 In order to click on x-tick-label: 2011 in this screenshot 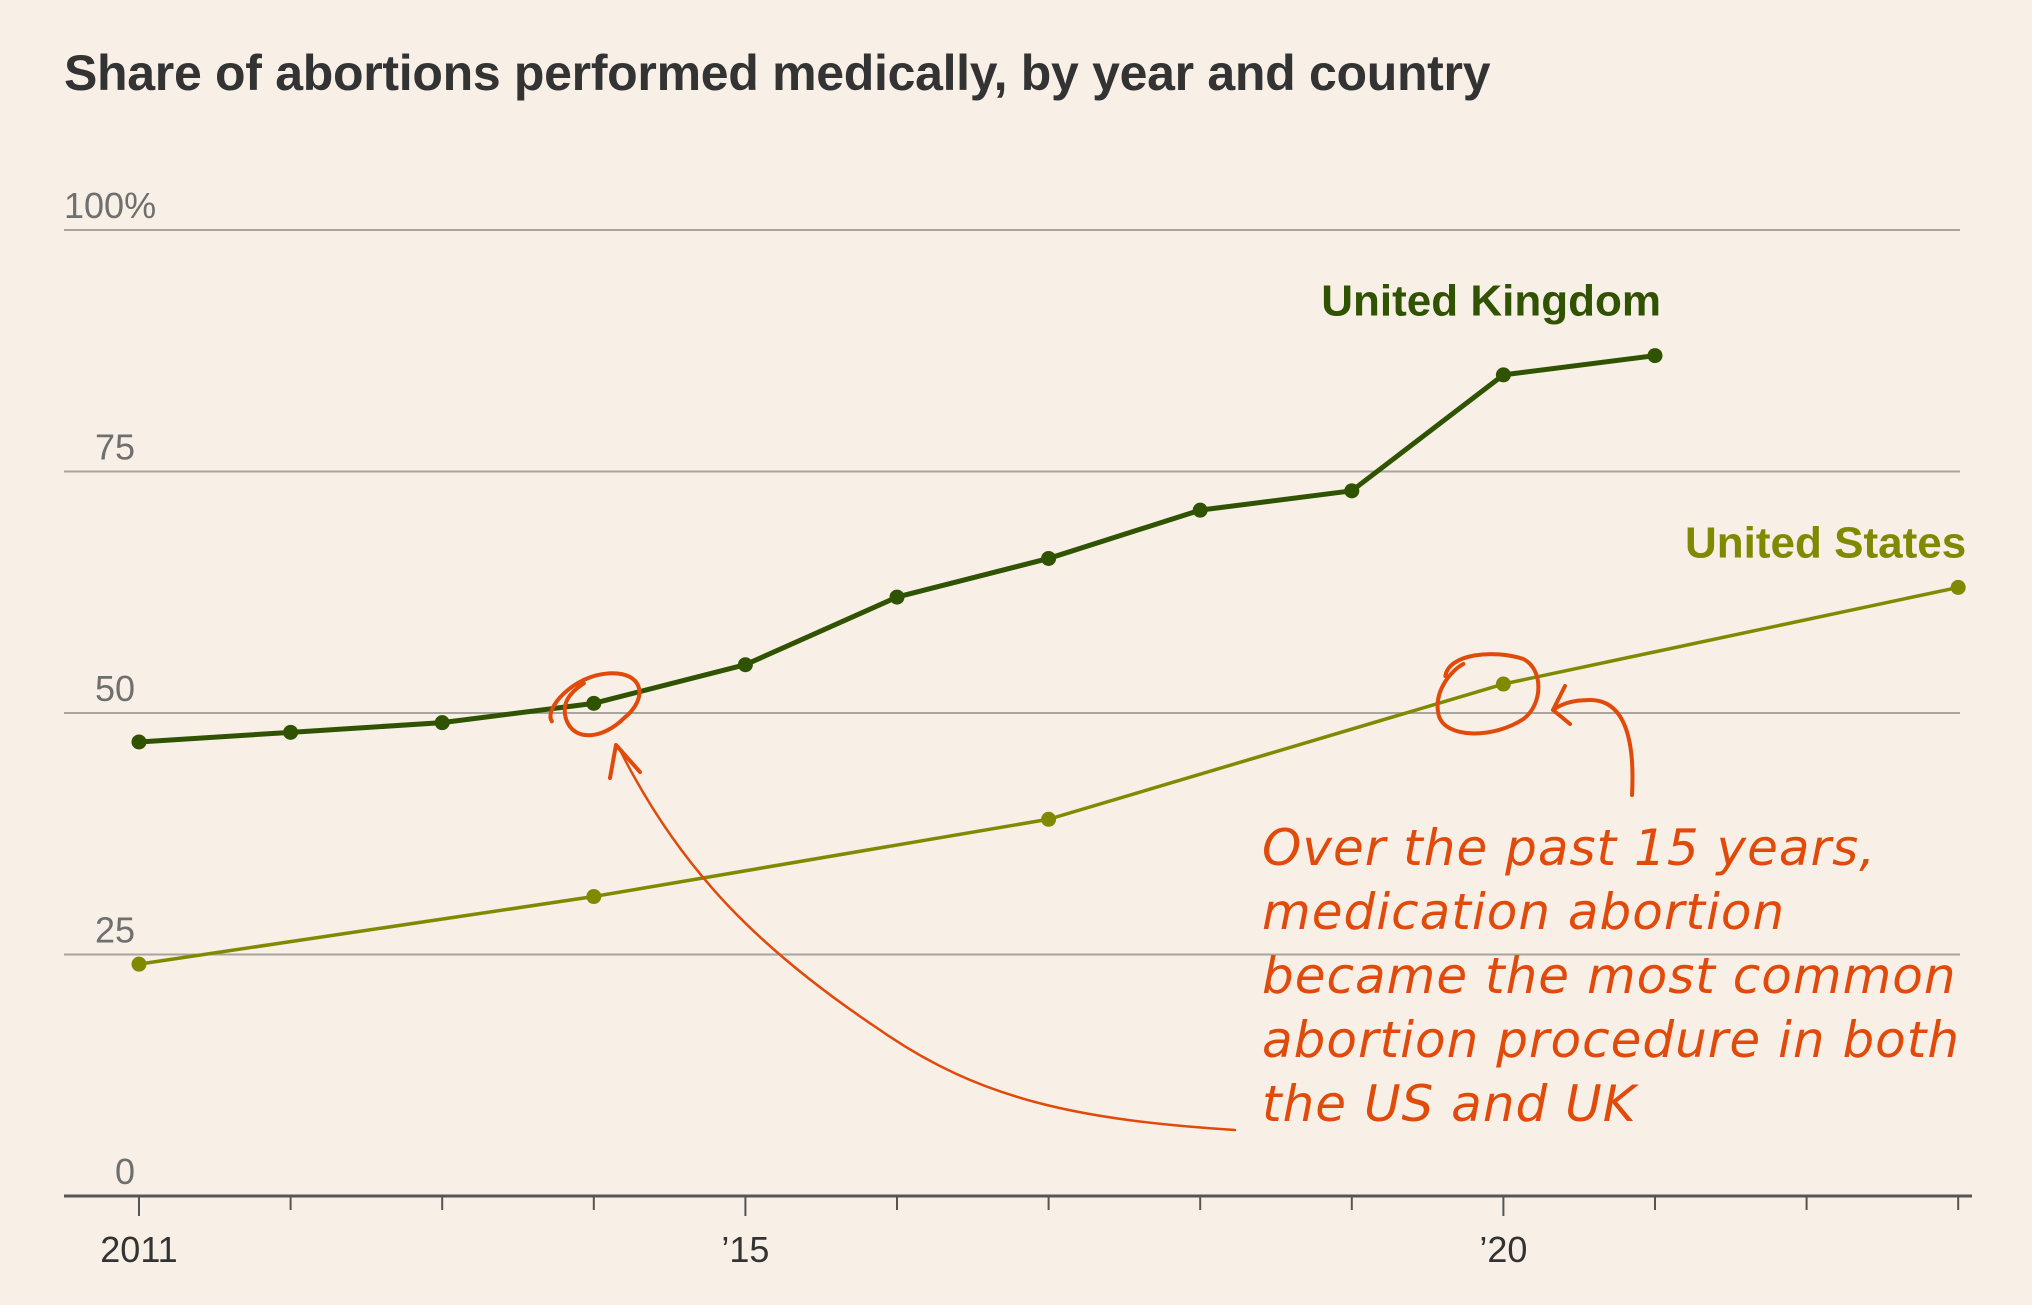, I will do `click(138, 1249)`.